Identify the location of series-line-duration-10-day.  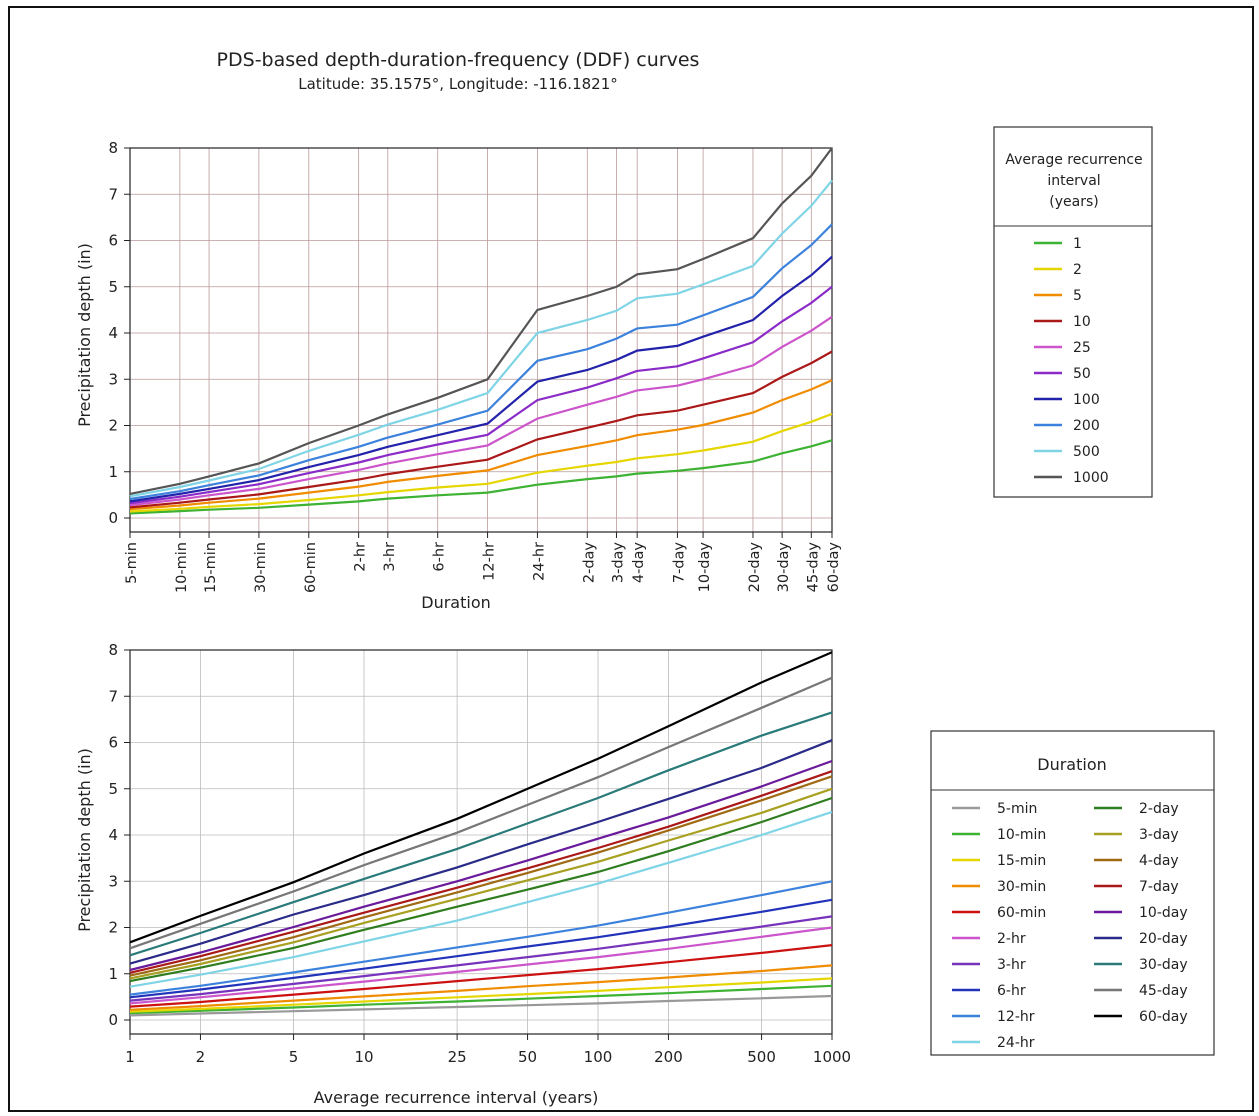
(481, 865).